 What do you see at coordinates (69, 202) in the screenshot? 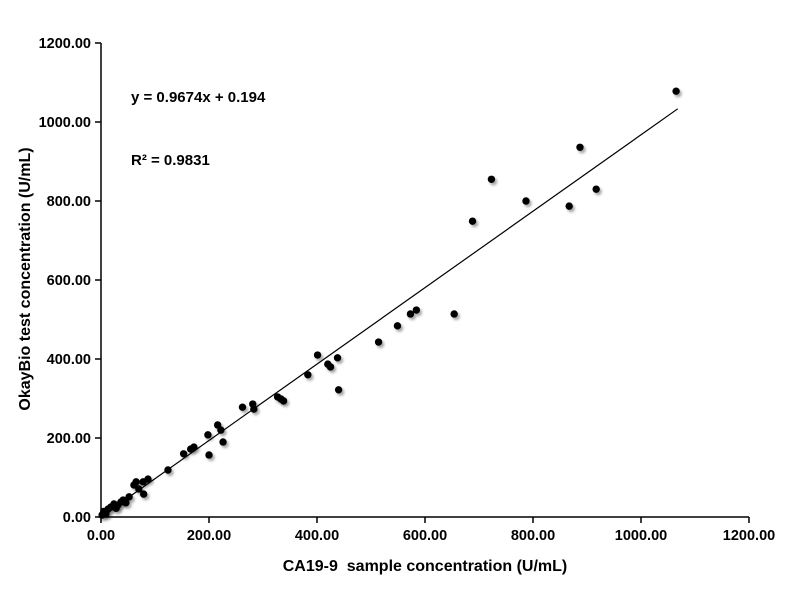
I see `y-tick-label: 800.00` at bounding box center [69, 202].